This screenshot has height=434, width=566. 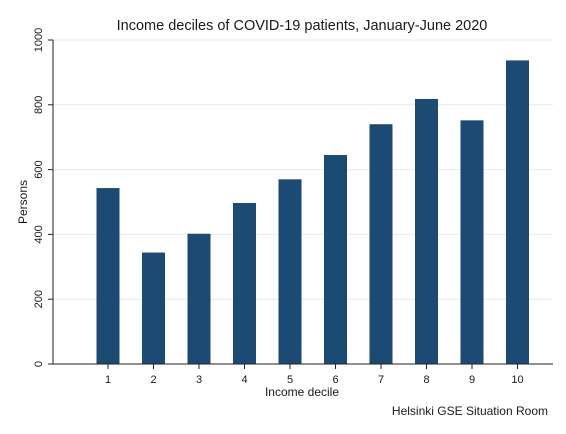 I want to click on x-tick-label: 7, so click(x=381, y=380).